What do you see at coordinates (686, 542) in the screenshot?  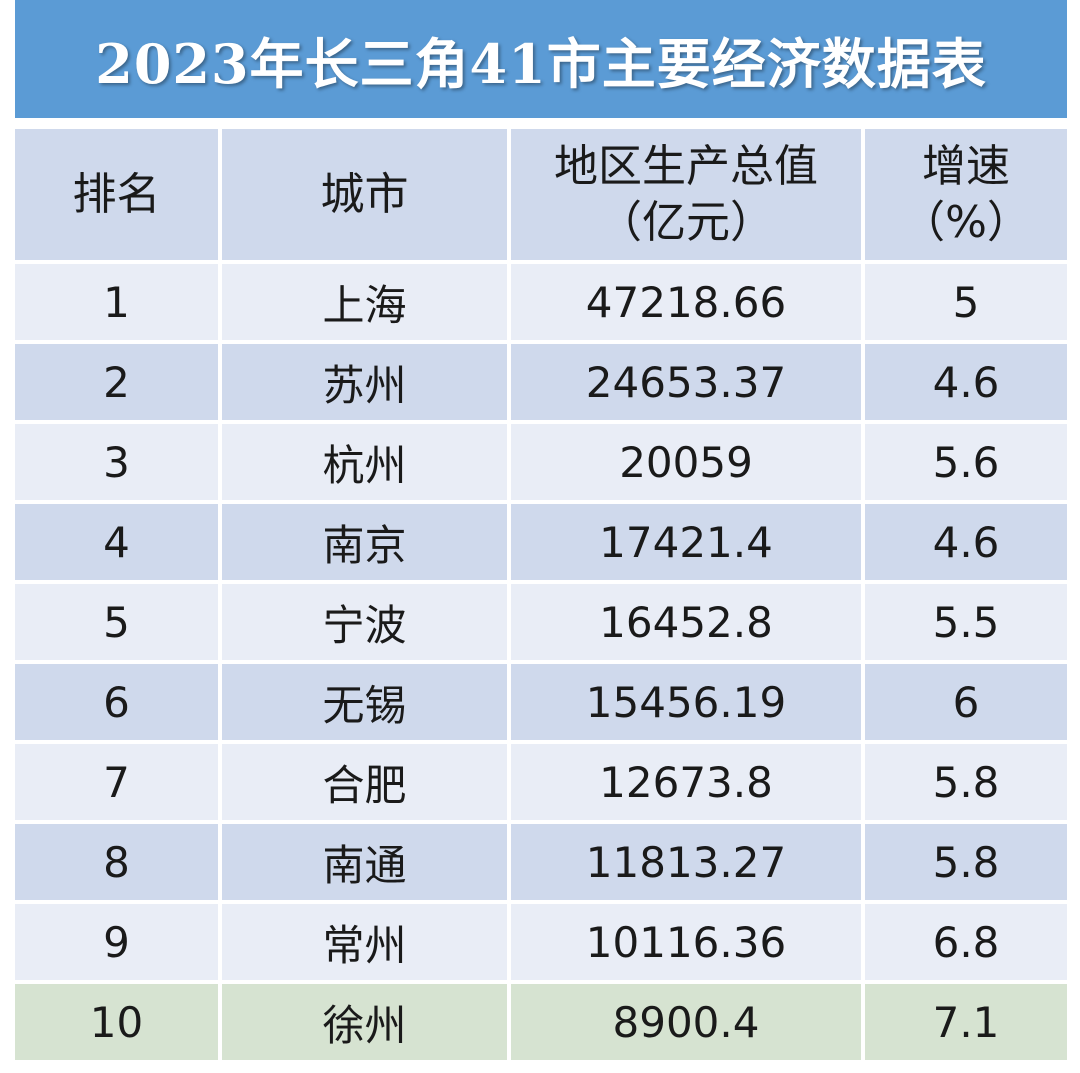 I see `cell-gdp: 17421.4` at bounding box center [686, 542].